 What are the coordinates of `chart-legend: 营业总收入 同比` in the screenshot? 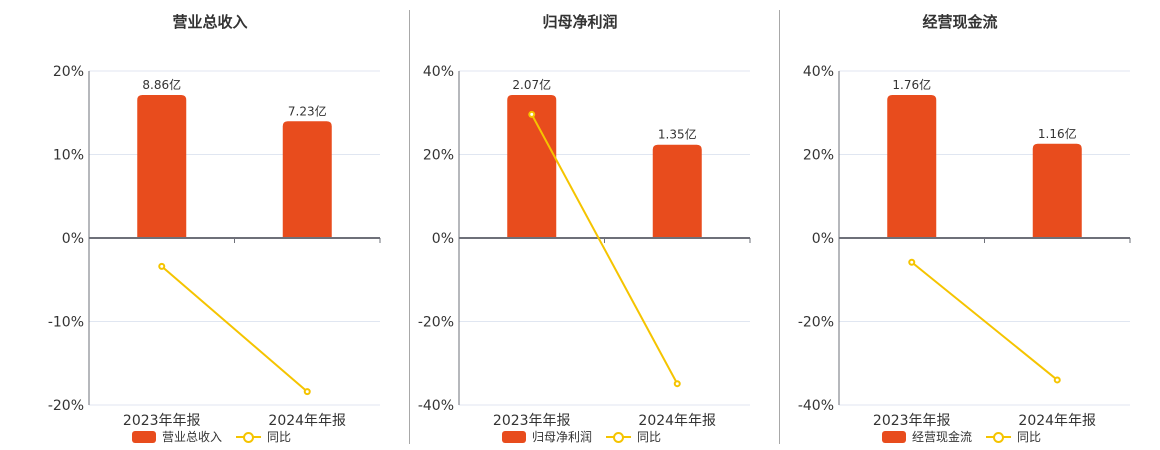 It's located at (211, 437).